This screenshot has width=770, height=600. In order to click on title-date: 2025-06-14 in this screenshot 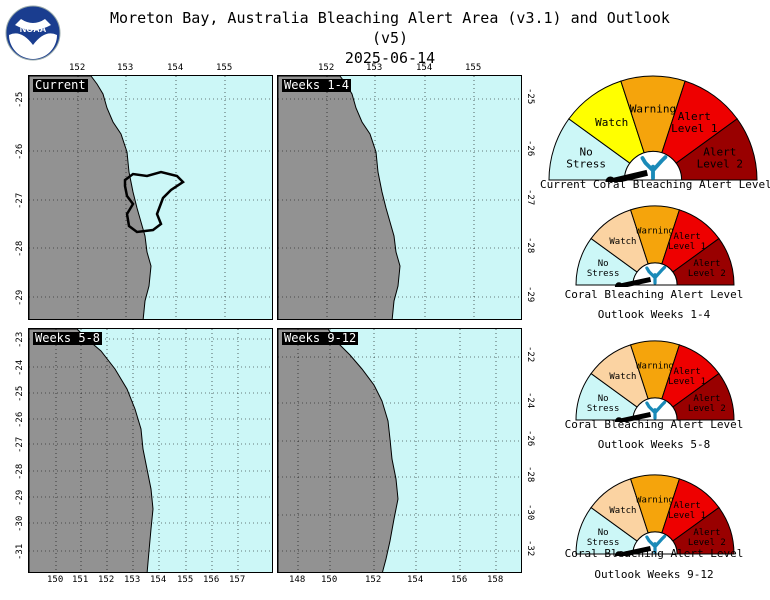, I will do `click(390, 58)`.